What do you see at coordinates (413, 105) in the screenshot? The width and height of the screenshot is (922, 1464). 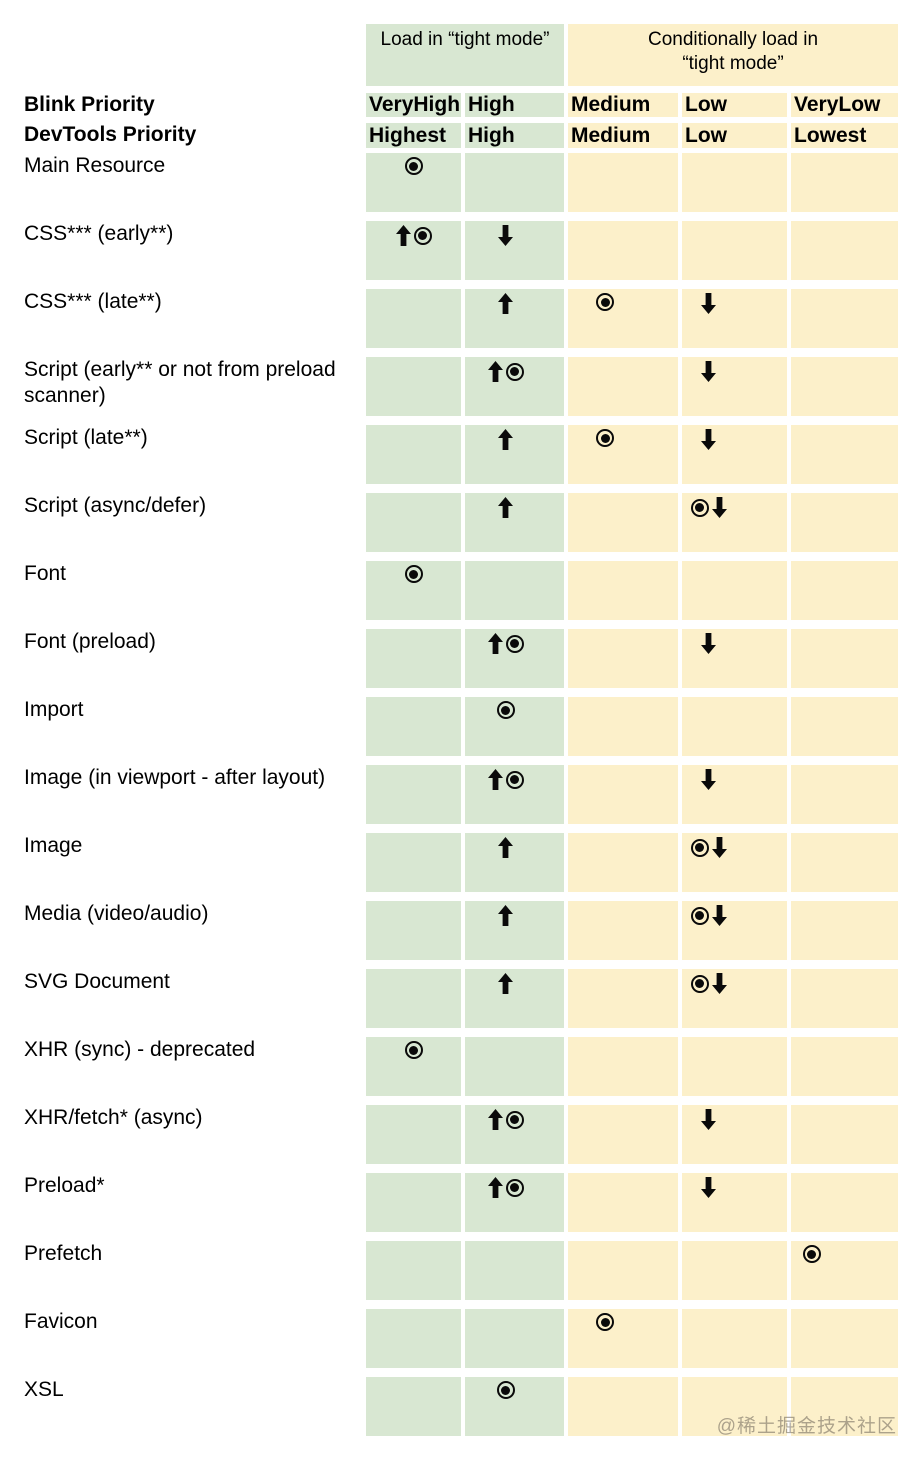 I see `priority-header-cell: VeryHigh` at bounding box center [413, 105].